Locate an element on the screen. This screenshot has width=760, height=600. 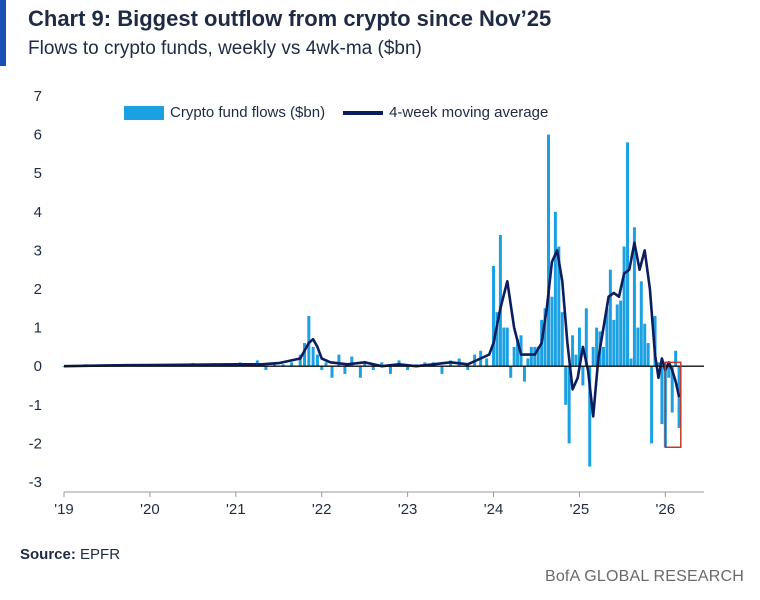
y-tick-label: 5 is located at coordinates (38, 173).